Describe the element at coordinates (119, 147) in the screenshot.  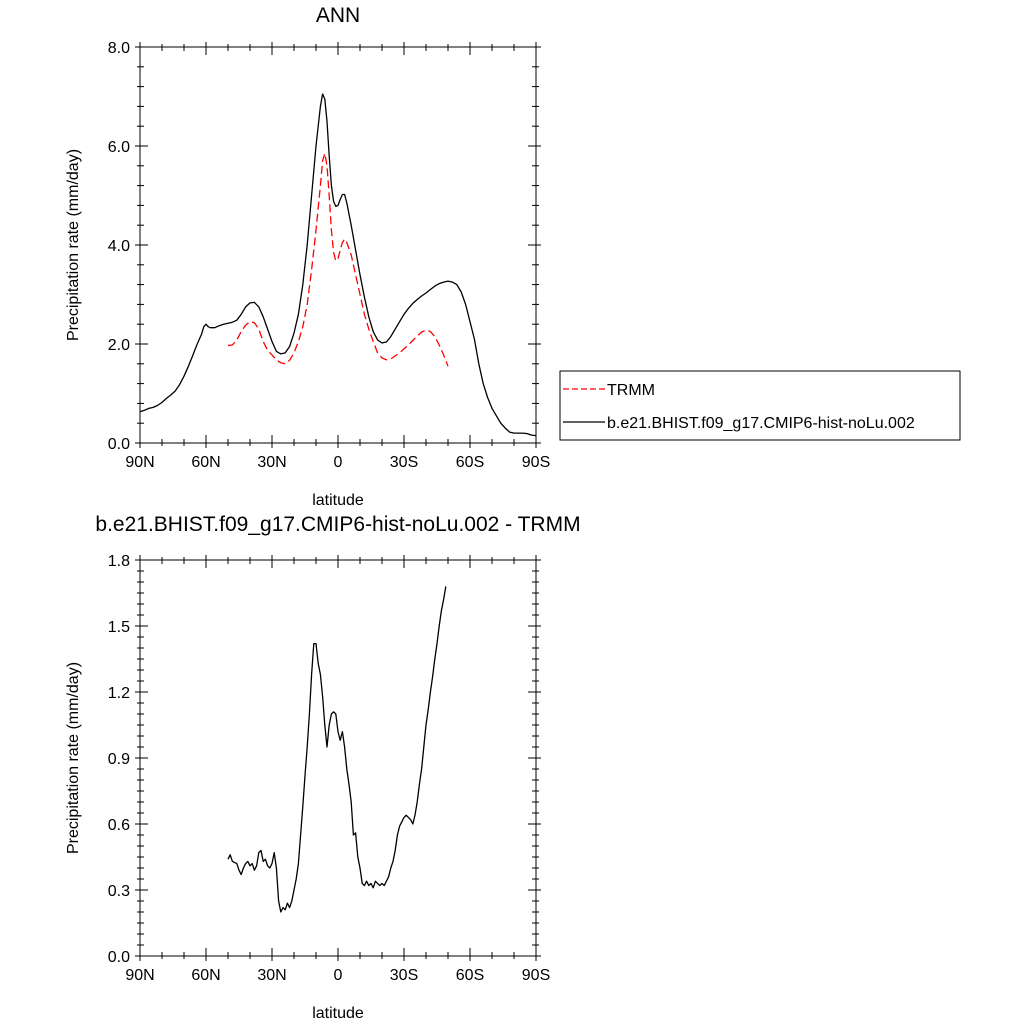
I see `y-tick-label: 6.0` at that location.